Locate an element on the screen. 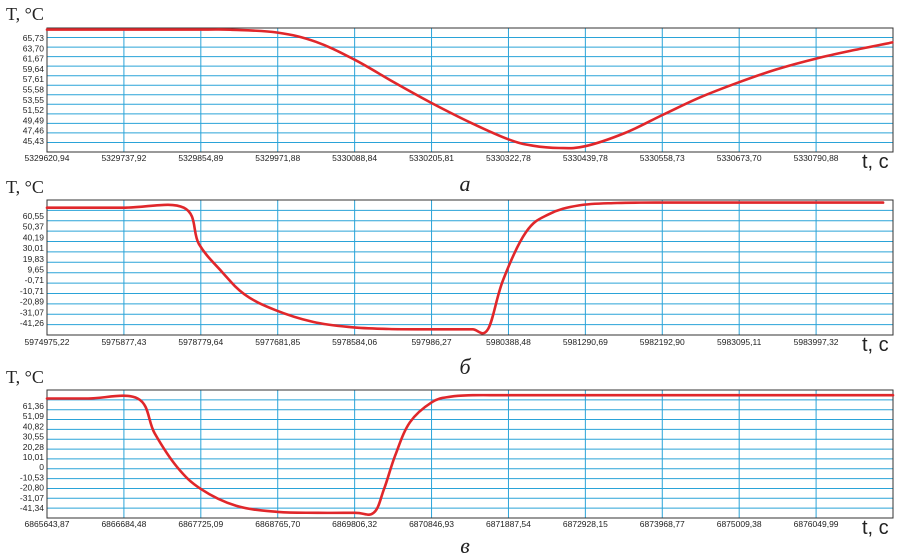  y-tick-label: -41,34 is located at coordinates (32, 508).